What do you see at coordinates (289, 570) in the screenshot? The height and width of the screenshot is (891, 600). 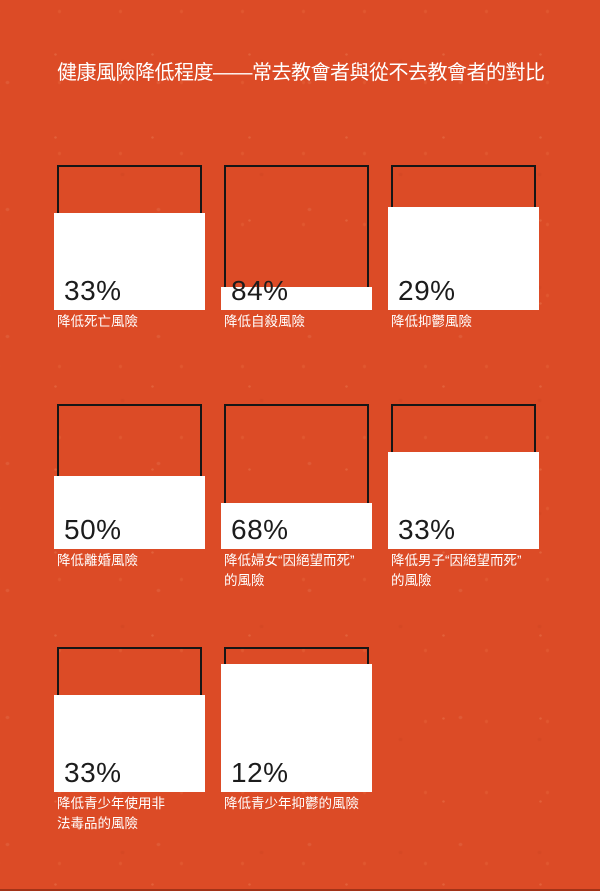 I see `card-caption: 降低婦女“因絕望而死” 的風險` at bounding box center [289, 570].